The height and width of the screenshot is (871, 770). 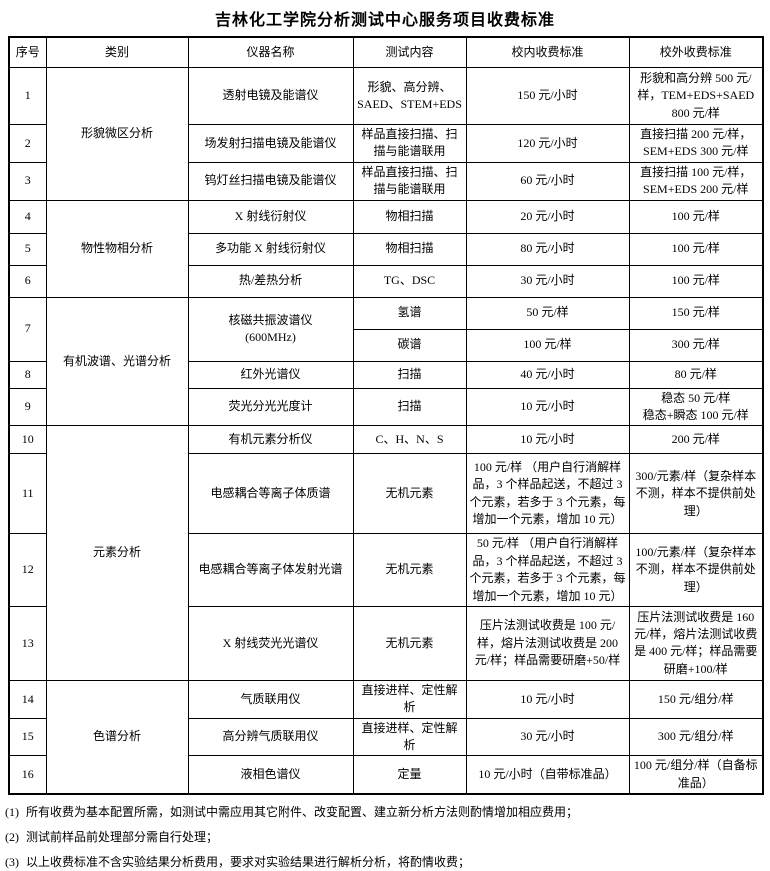 I want to click on cell-campus-fee: 80 元/小时, so click(x=547, y=249).